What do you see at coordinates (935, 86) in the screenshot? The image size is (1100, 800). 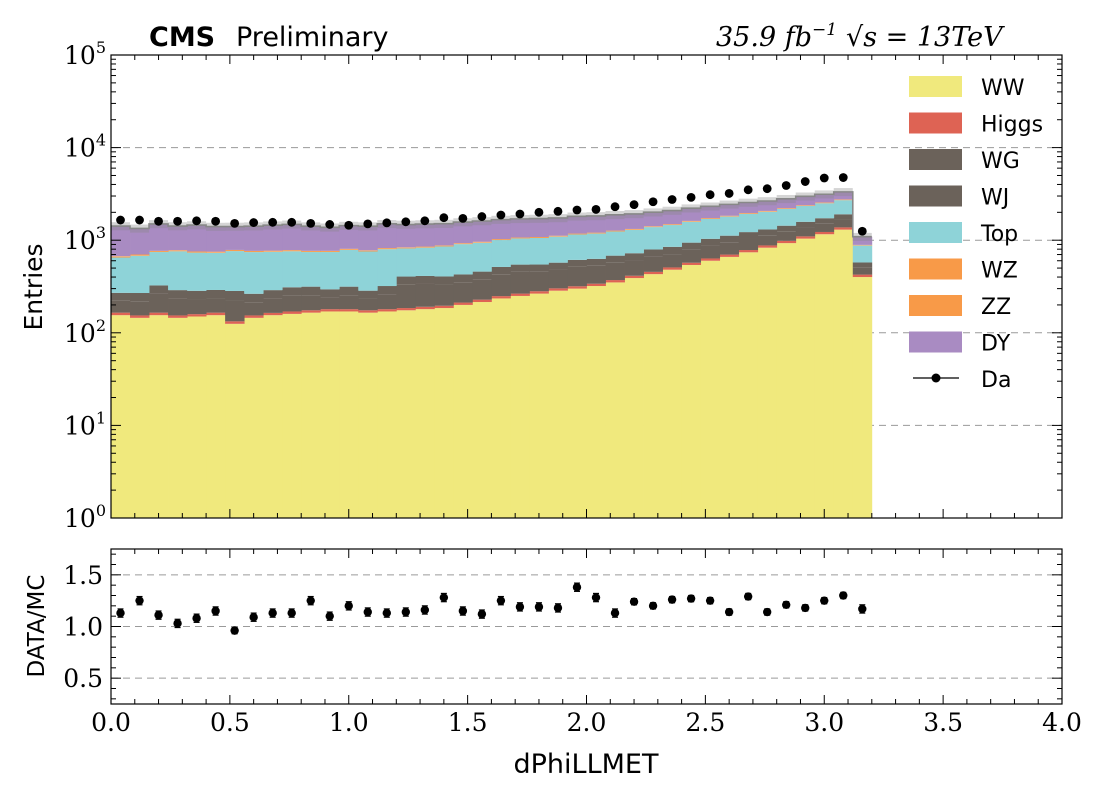 I see `legend-swatch-ww` at bounding box center [935, 86].